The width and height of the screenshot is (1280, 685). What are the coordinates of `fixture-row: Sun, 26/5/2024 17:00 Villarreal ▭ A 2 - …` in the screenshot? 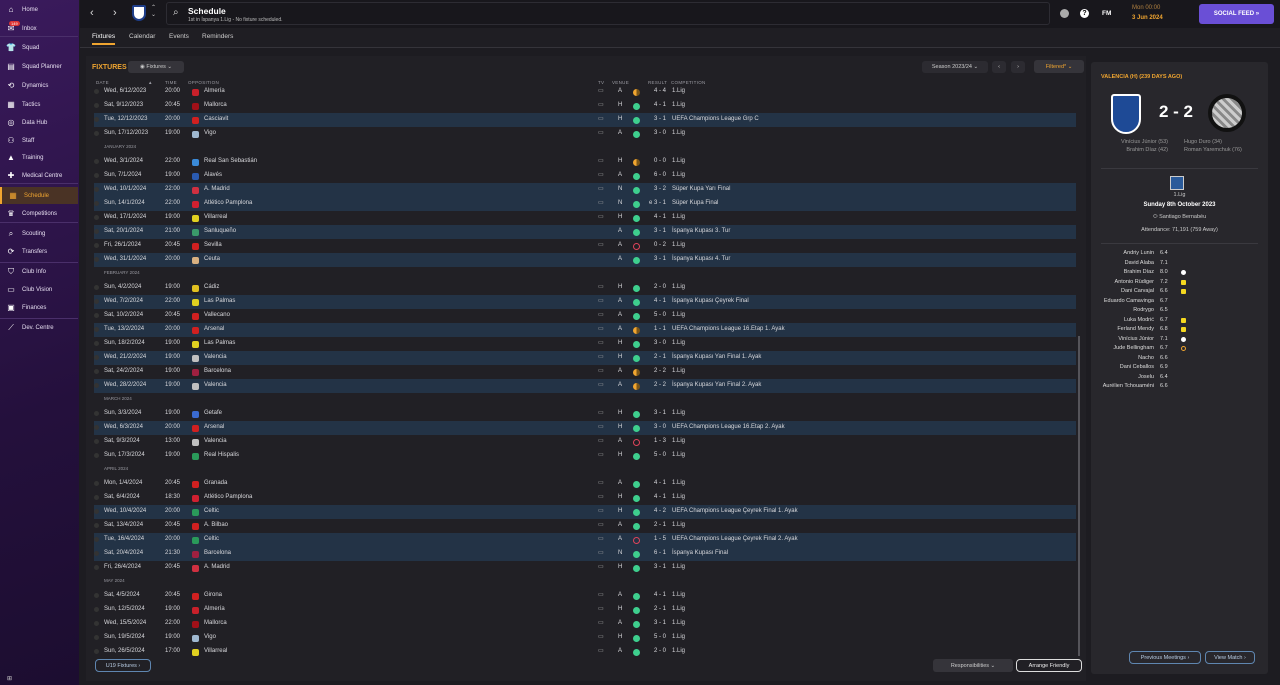 It's located at (585, 652).